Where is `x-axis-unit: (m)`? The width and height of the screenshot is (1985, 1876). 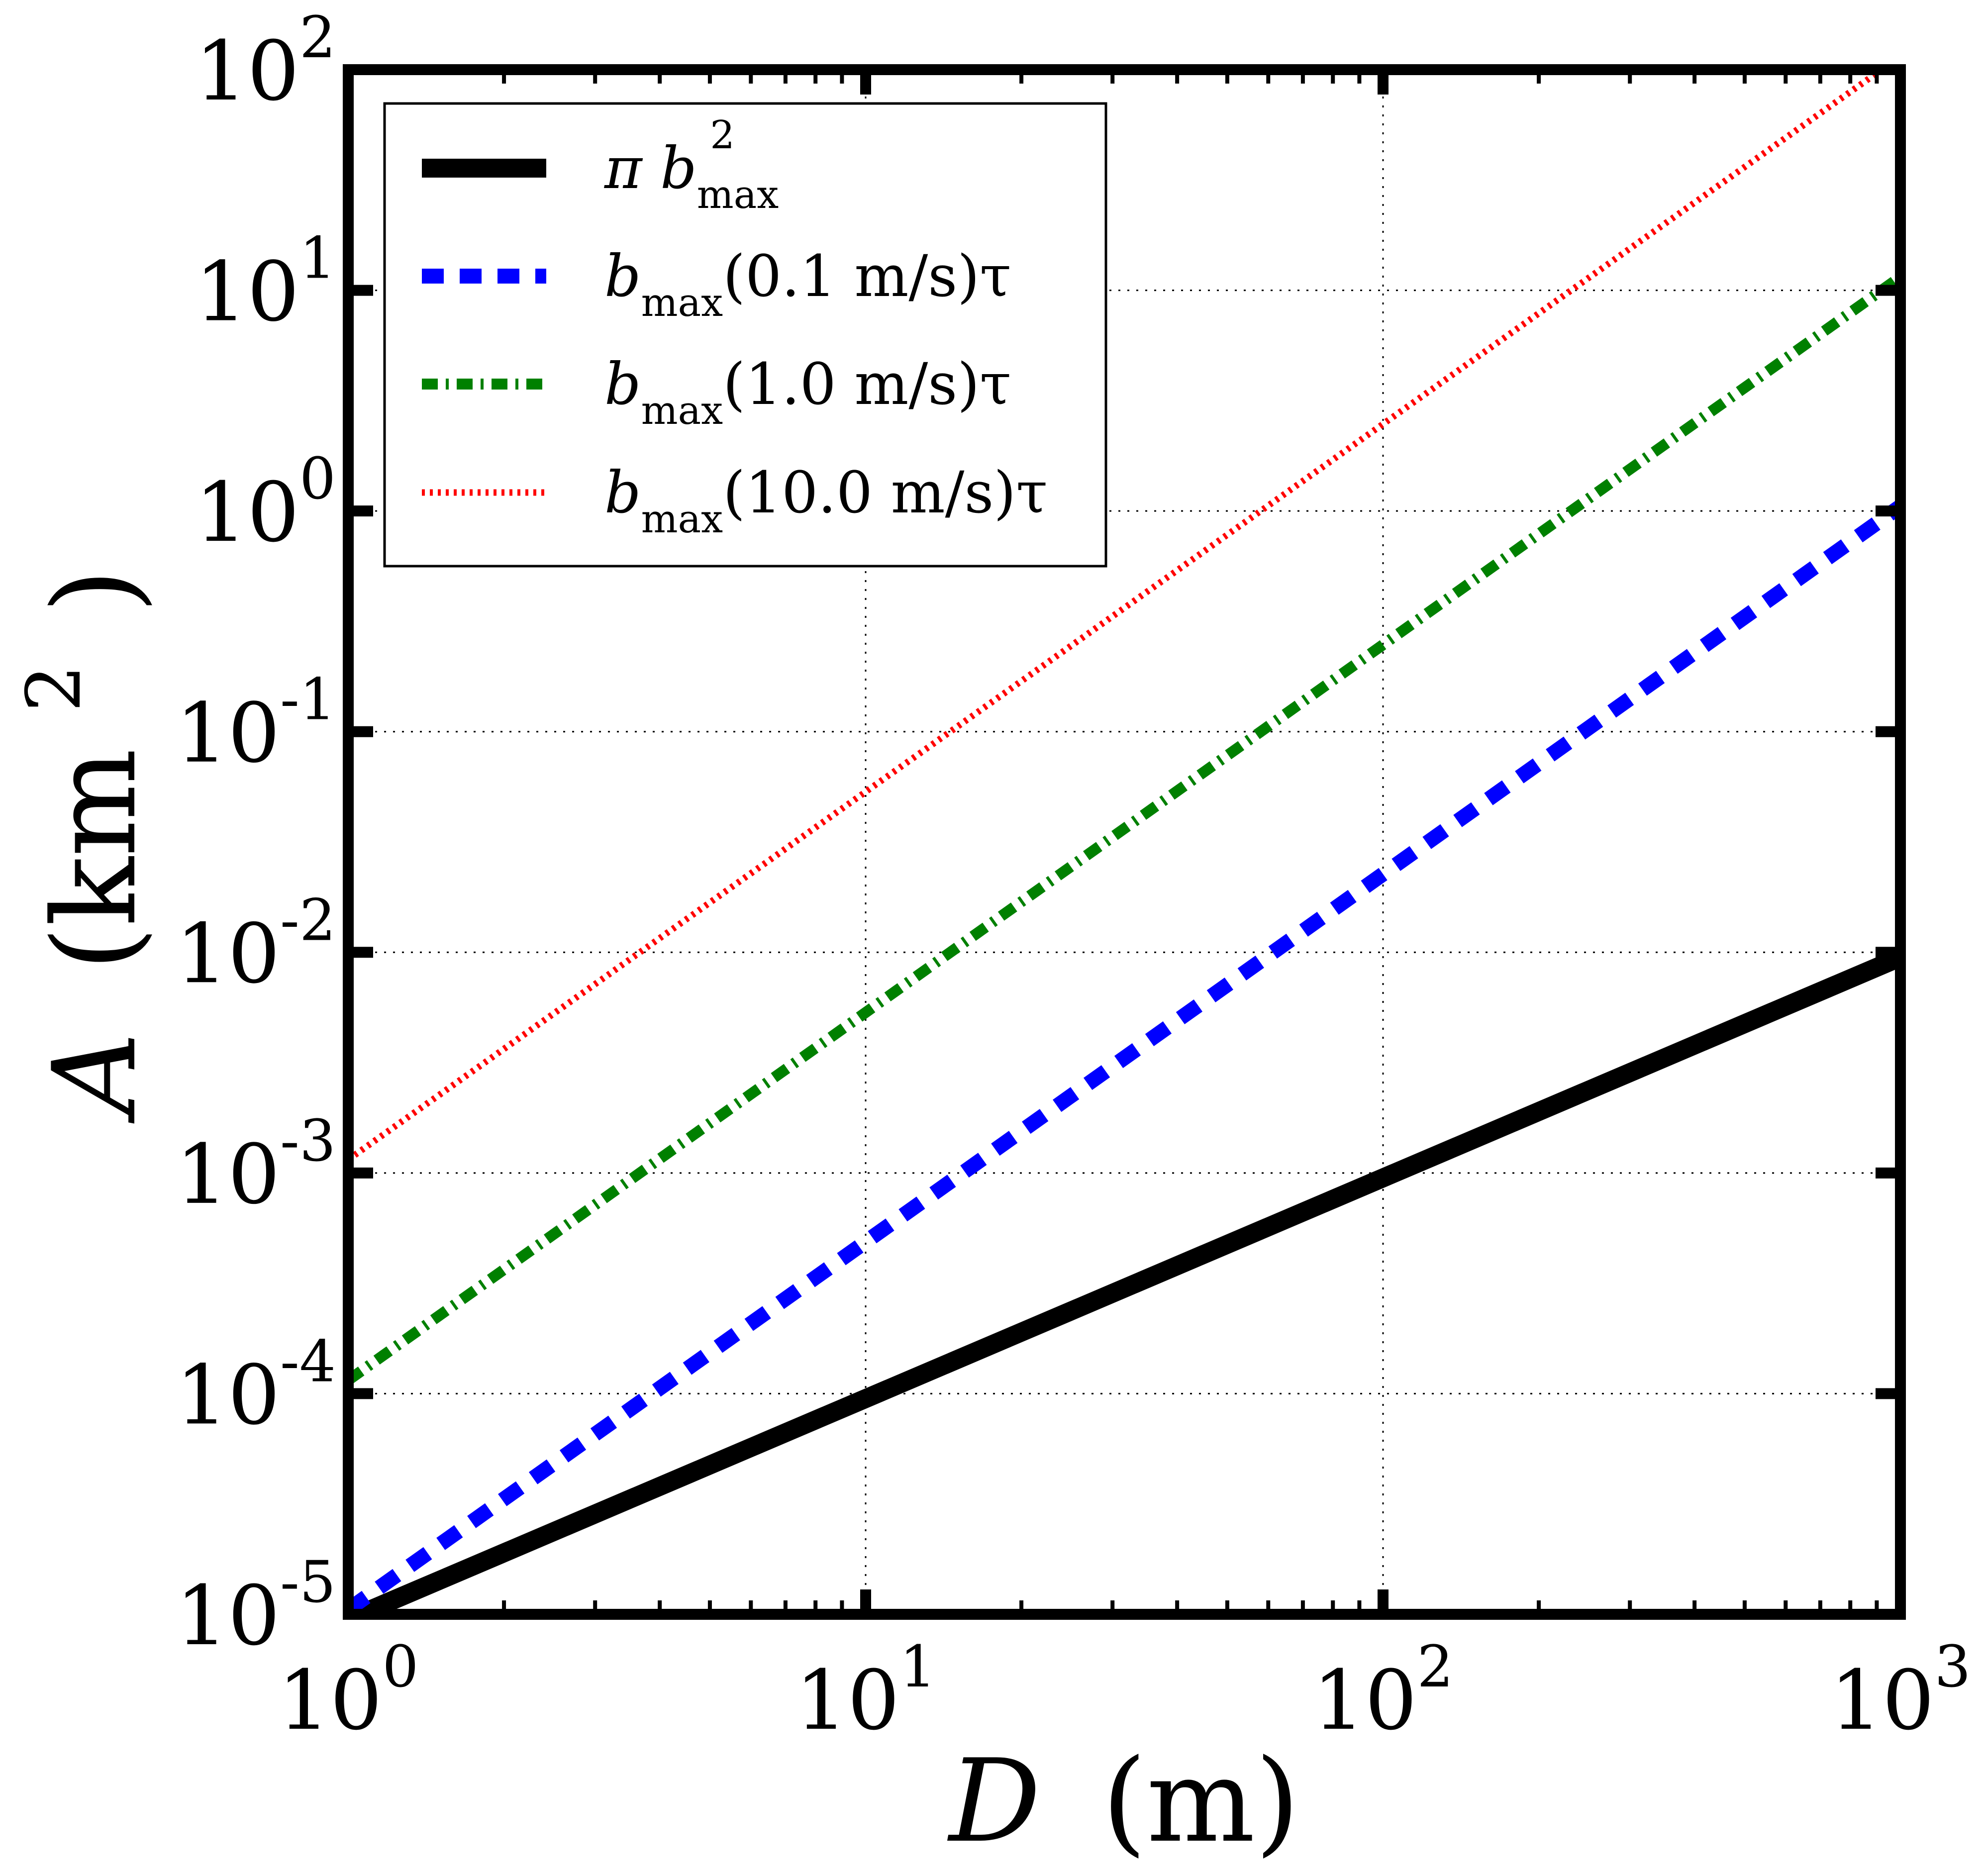
x-axis-unit: (m) is located at coordinates (1201, 1801).